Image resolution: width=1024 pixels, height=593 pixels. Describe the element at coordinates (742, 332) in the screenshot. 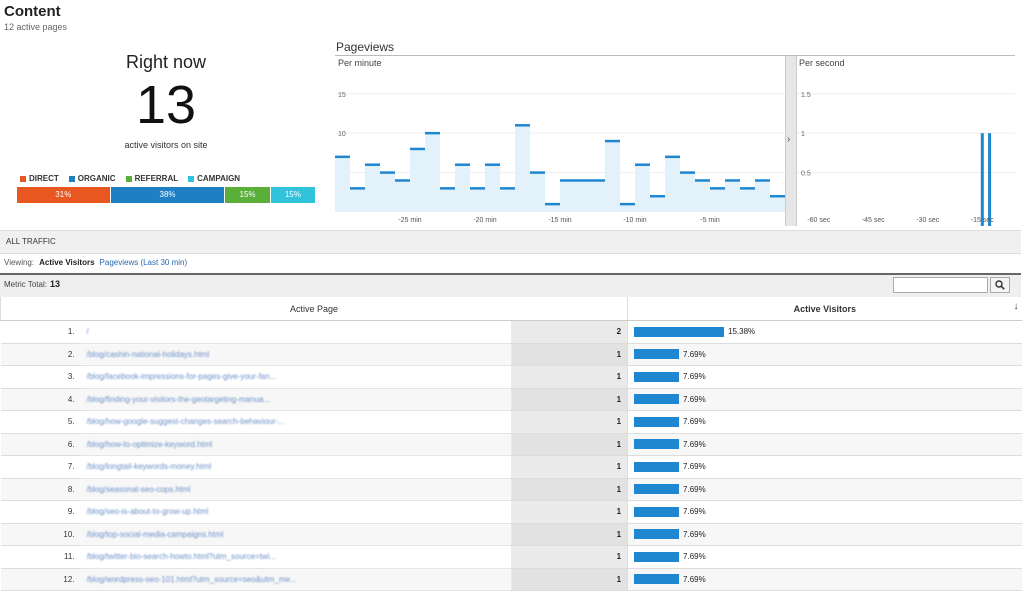

I see `visitor-share-percent: 15.38%` at that location.